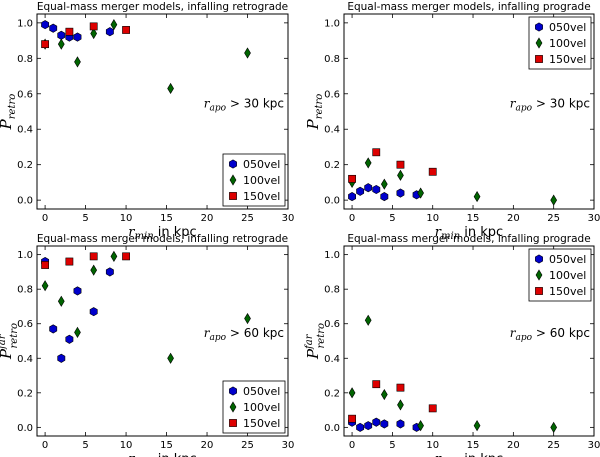 The width and height of the screenshot is (600, 457). I want to click on annotation-tail: > 30 kpc, so click(255, 104).